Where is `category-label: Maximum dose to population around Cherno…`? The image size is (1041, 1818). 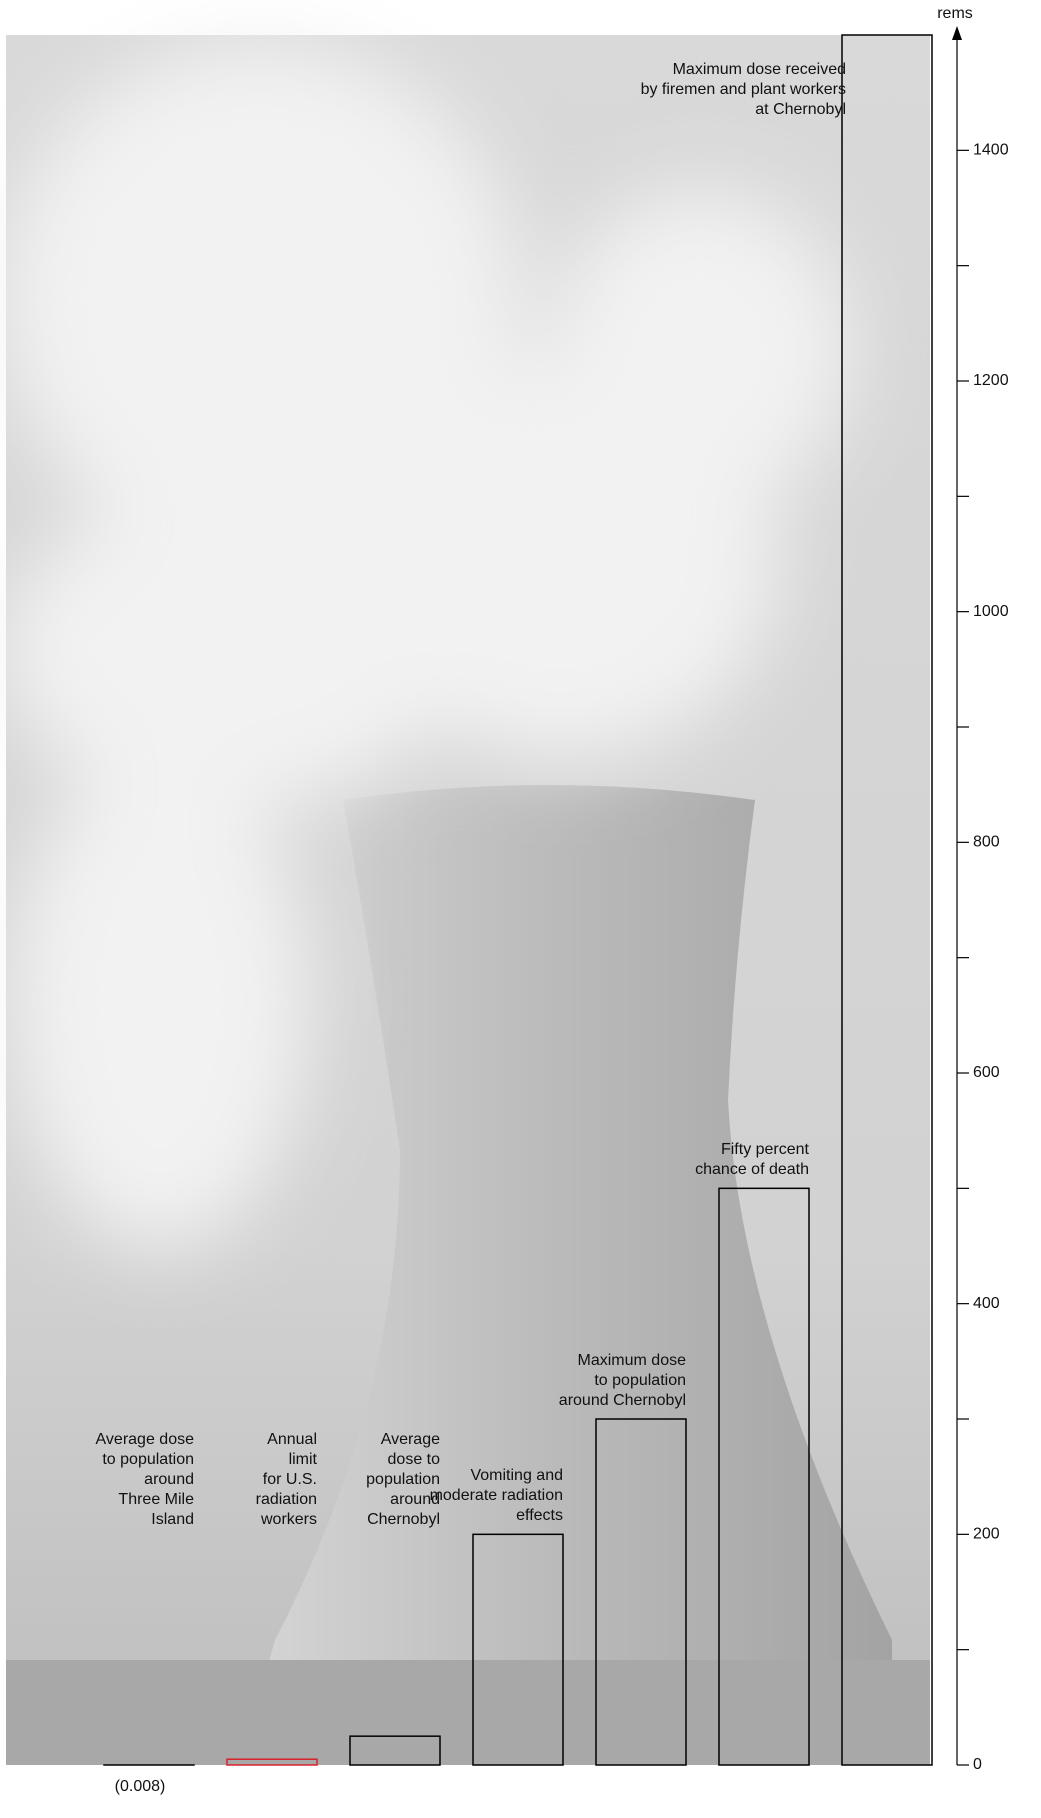
category-label: Maximum dose to population around Cherno… is located at coordinates (622, 1380).